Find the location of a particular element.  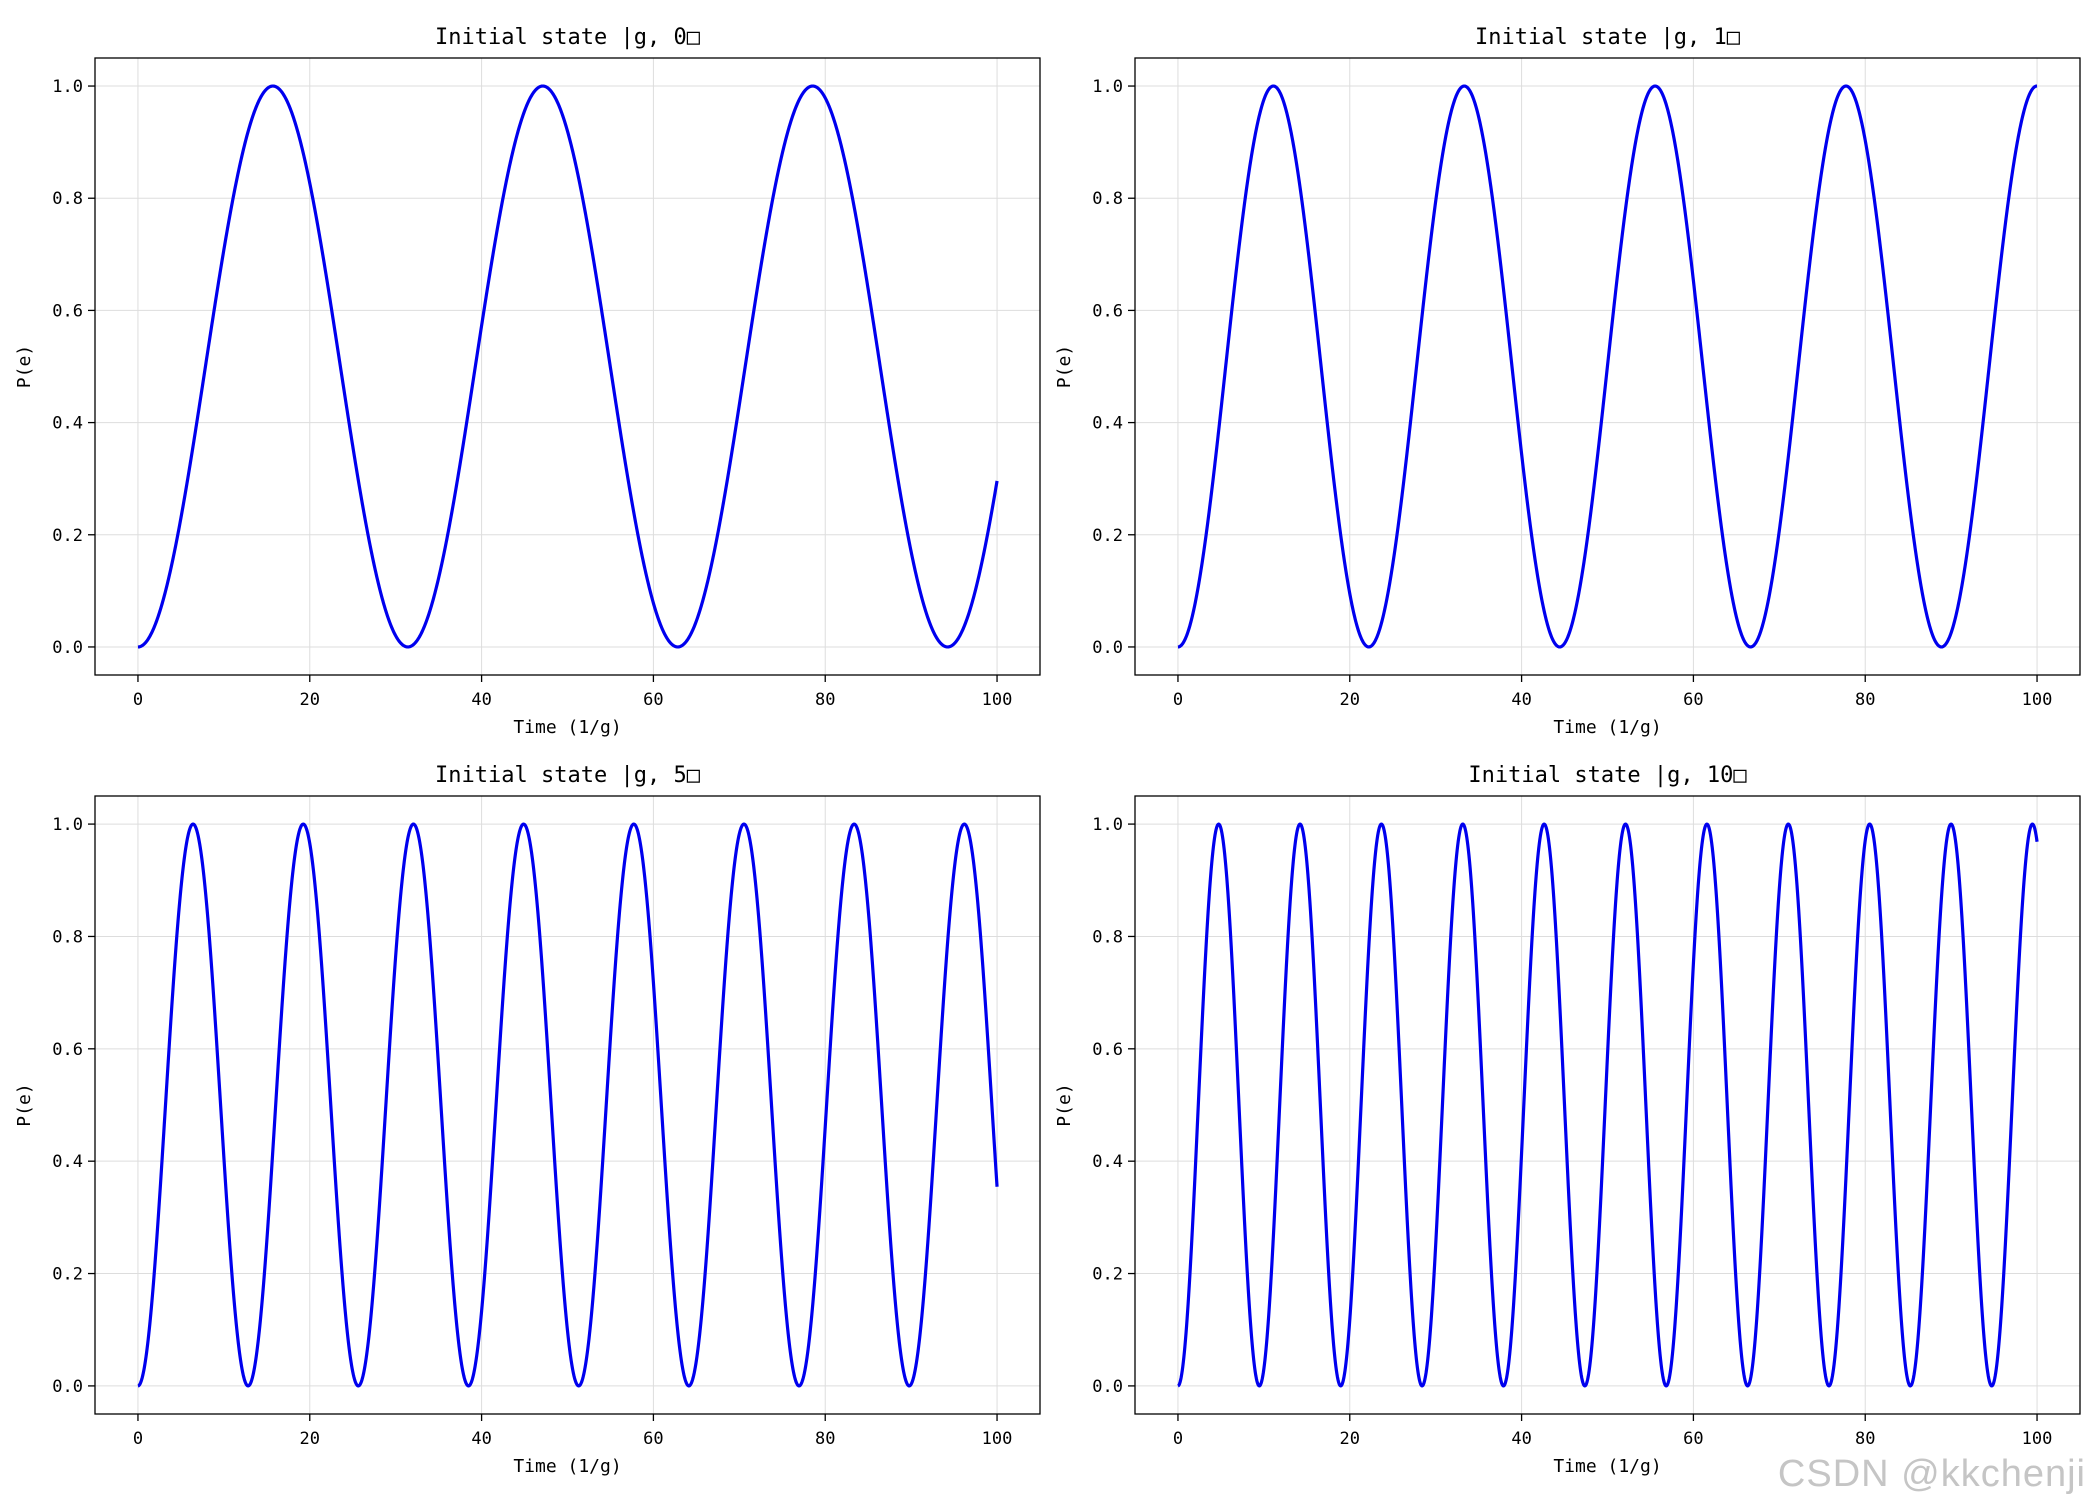

subplot-title: Initial state |g, 1□ is located at coordinates (1608, 37).